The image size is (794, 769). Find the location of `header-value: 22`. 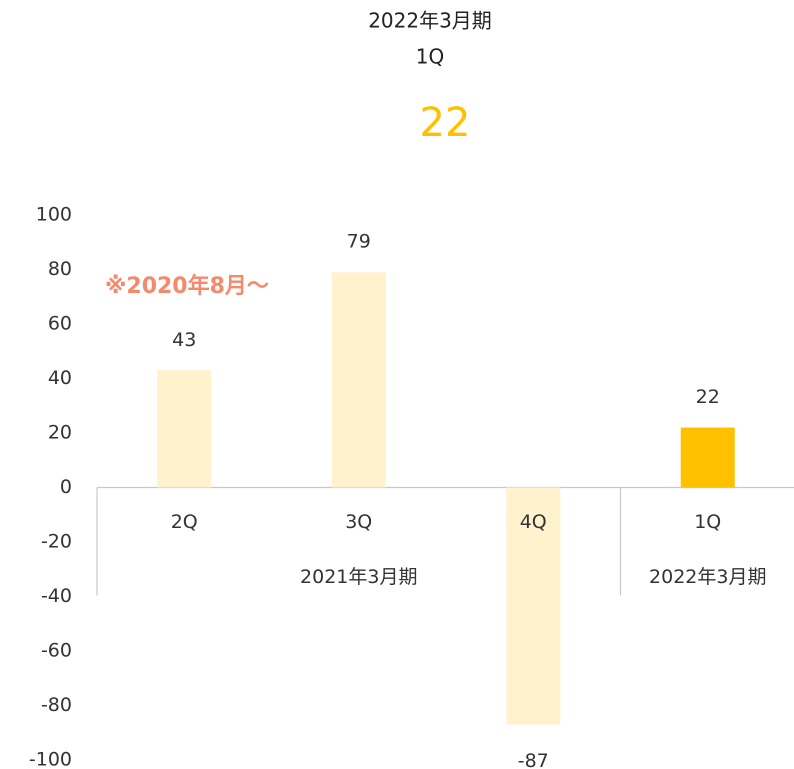

header-value: 22 is located at coordinates (445, 123).